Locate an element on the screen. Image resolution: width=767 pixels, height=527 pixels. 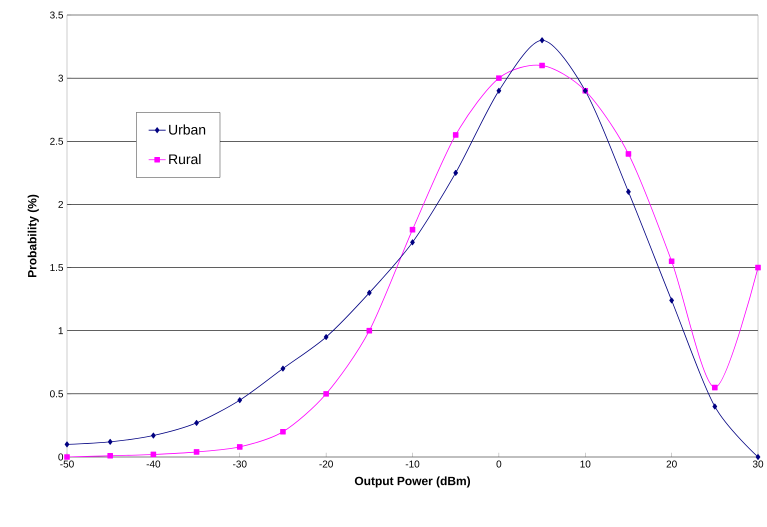
x-tick-label: 10 is located at coordinates (585, 464).